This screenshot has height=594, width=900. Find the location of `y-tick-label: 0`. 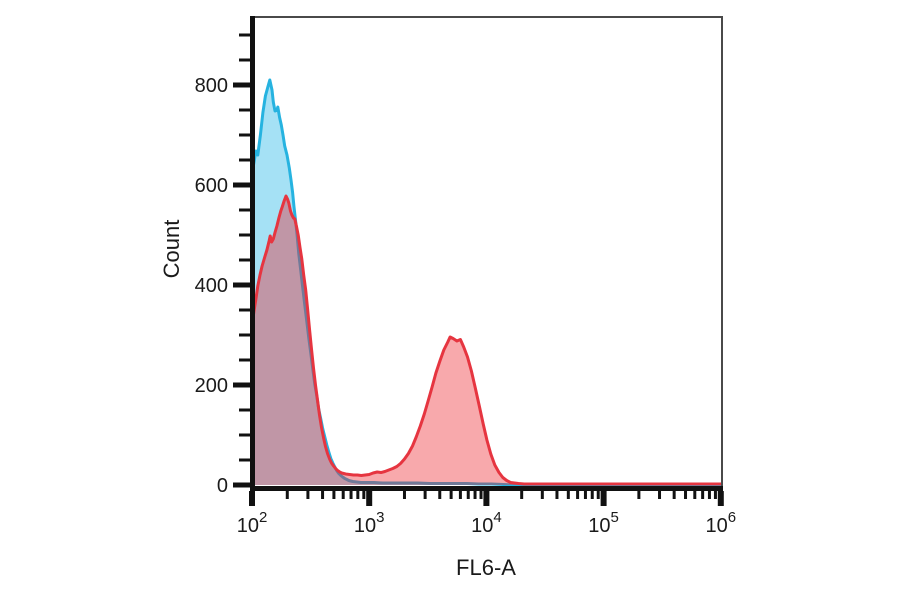

y-tick-label: 0 is located at coordinates (222, 486).